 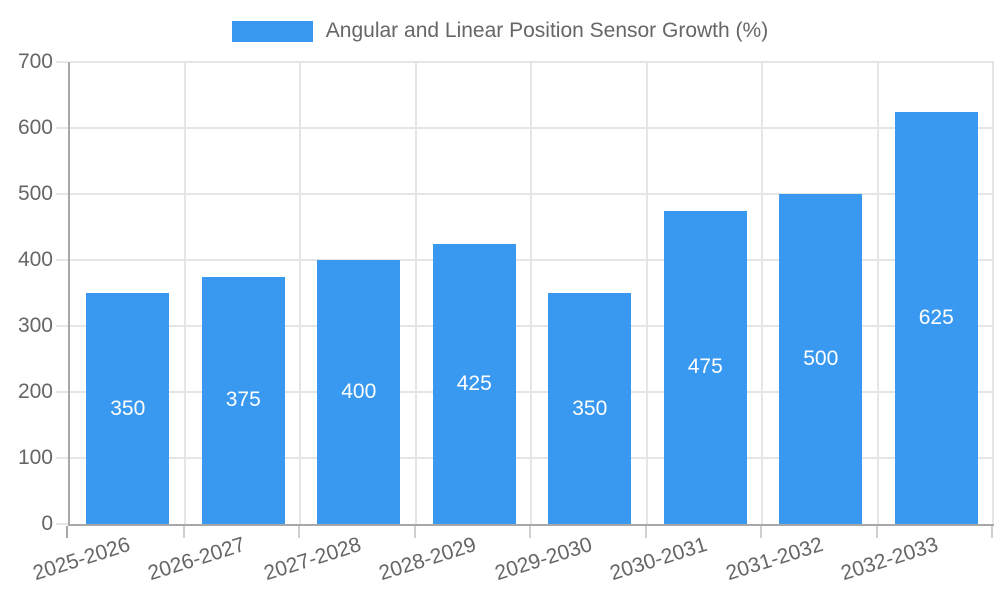 I want to click on bar-value-label: 425, so click(x=474, y=383).